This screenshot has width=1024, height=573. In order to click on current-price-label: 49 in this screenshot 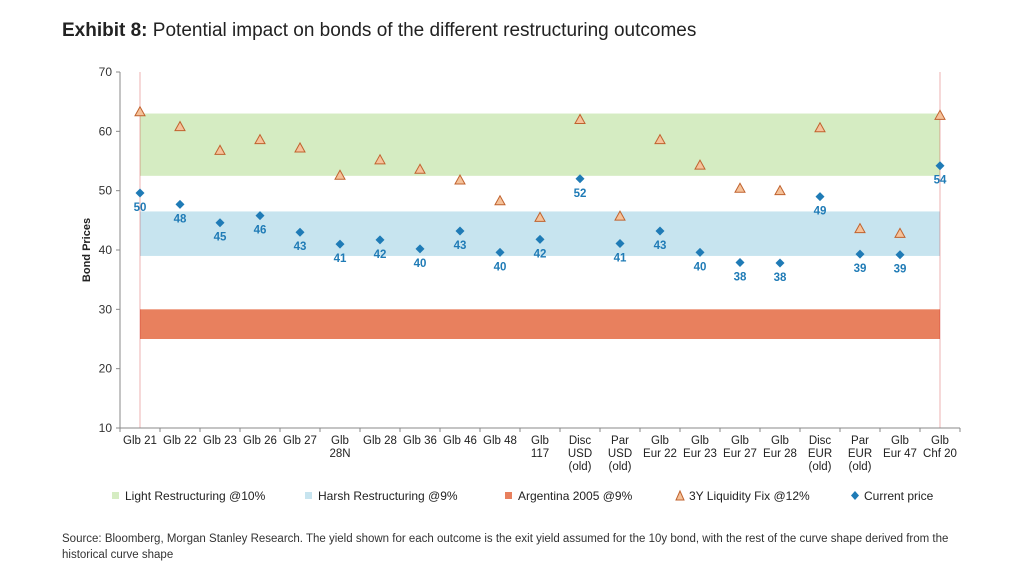, I will do `click(820, 212)`.